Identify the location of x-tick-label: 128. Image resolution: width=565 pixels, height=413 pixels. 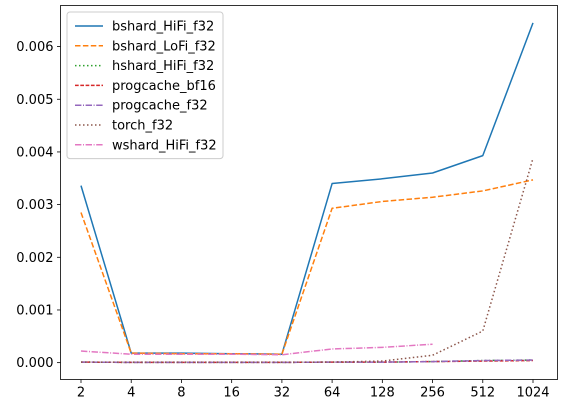
(382, 393).